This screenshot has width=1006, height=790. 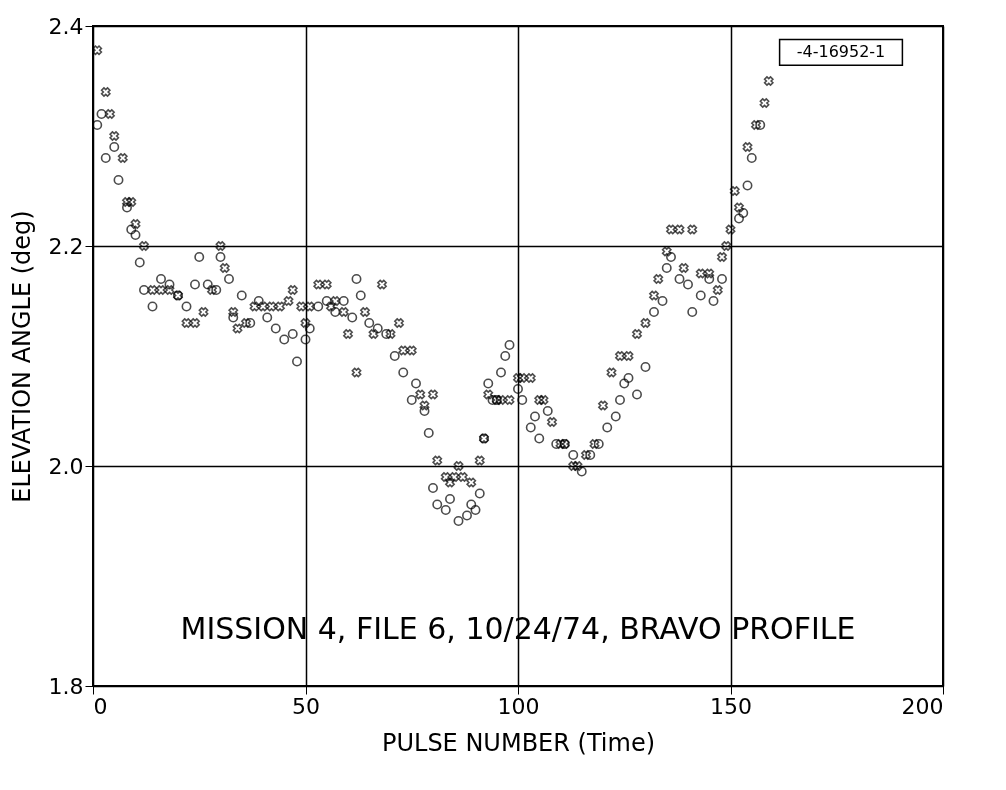 What do you see at coordinates (21, 356) in the screenshot?
I see `y-axis-title: ELEVATION ANGLE (deg)` at bounding box center [21, 356].